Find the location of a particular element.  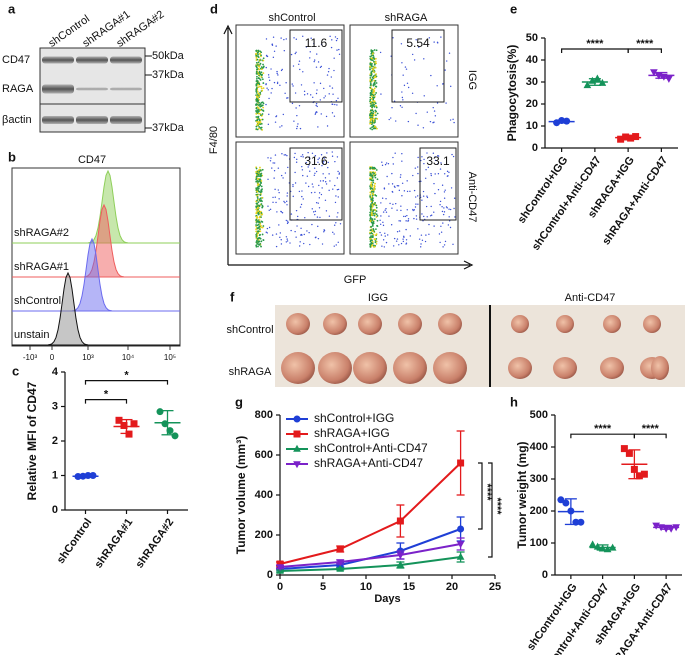

series-line is located at coordinates (370, 555).